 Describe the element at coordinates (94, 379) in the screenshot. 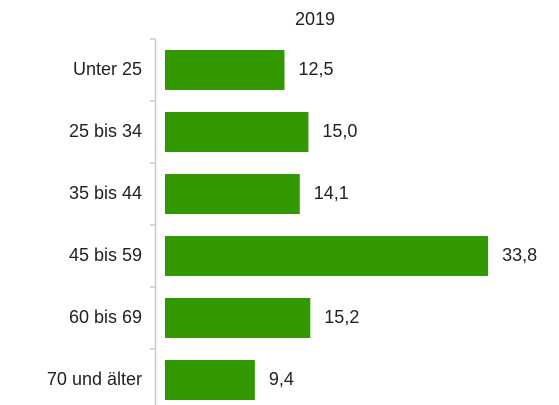

I see `category-label: 70 und älter` at that location.